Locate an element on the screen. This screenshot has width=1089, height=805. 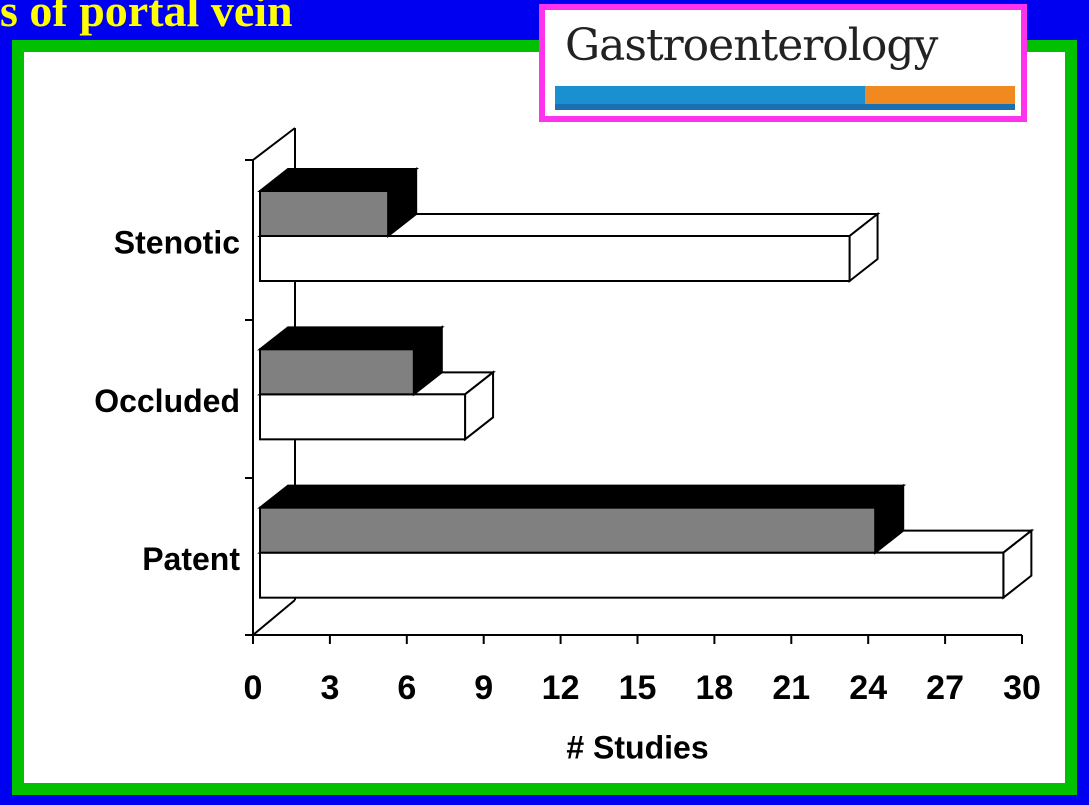
x-tick-label: 24 is located at coordinates (868, 688).